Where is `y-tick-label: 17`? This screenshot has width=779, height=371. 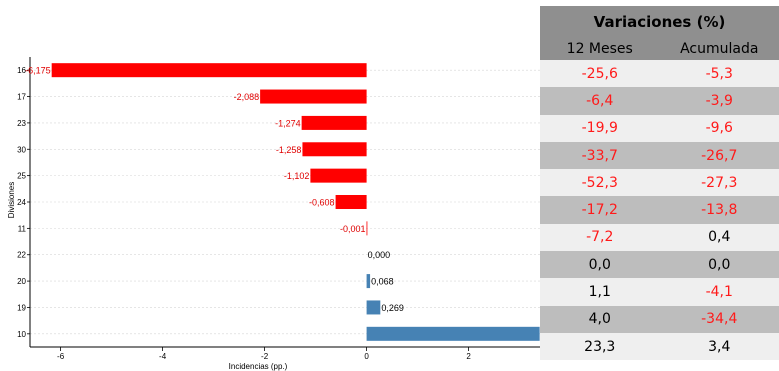
y-tick-label: 17 is located at coordinates (21, 97).